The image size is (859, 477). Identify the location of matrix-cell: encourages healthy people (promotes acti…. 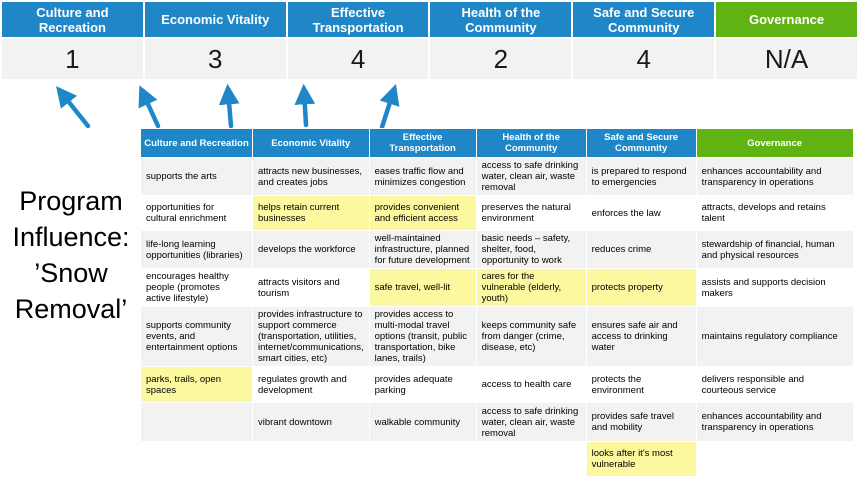
(196, 287).